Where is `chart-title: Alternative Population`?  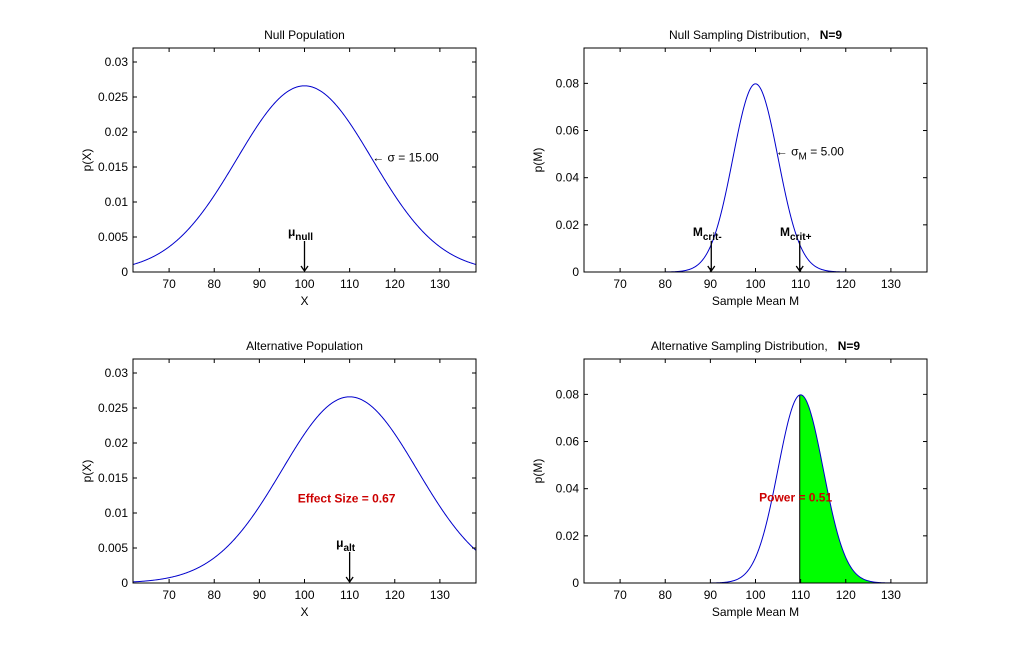
chart-title: Alternative Population is located at coordinates (304, 346).